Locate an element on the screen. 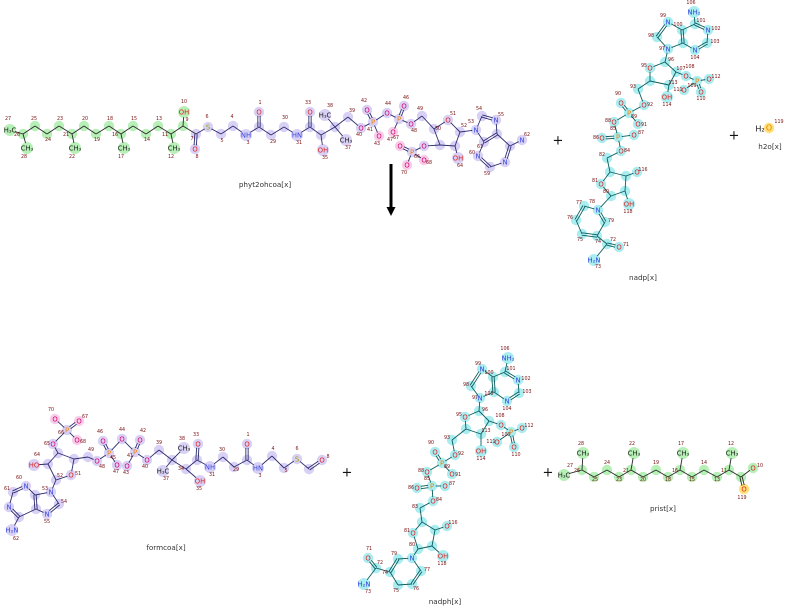  atom-number: 42 is located at coordinates (364, 101).